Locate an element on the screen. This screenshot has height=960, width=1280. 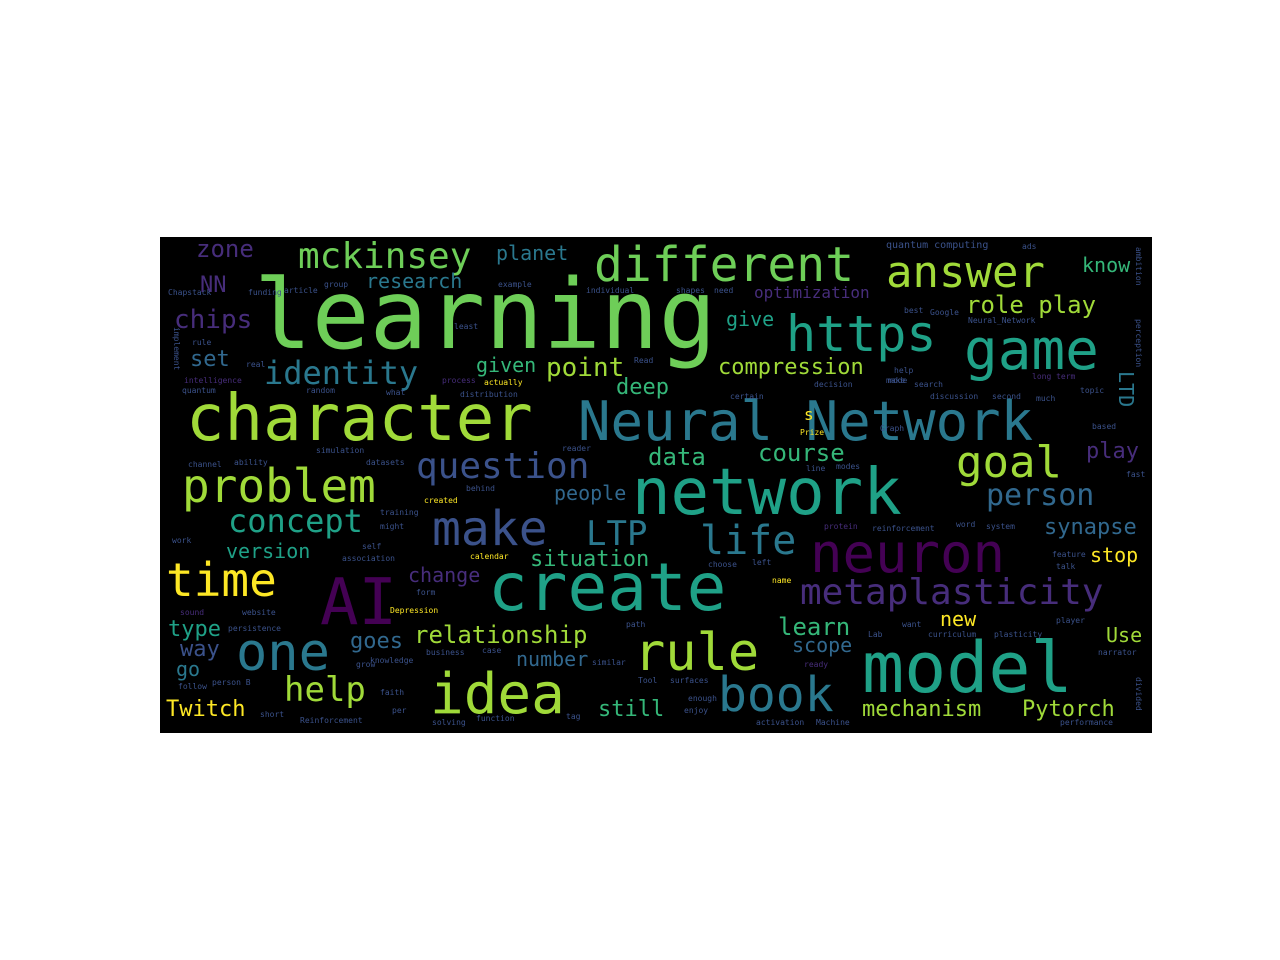
word-faith: faith is located at coordinates (392, 692).